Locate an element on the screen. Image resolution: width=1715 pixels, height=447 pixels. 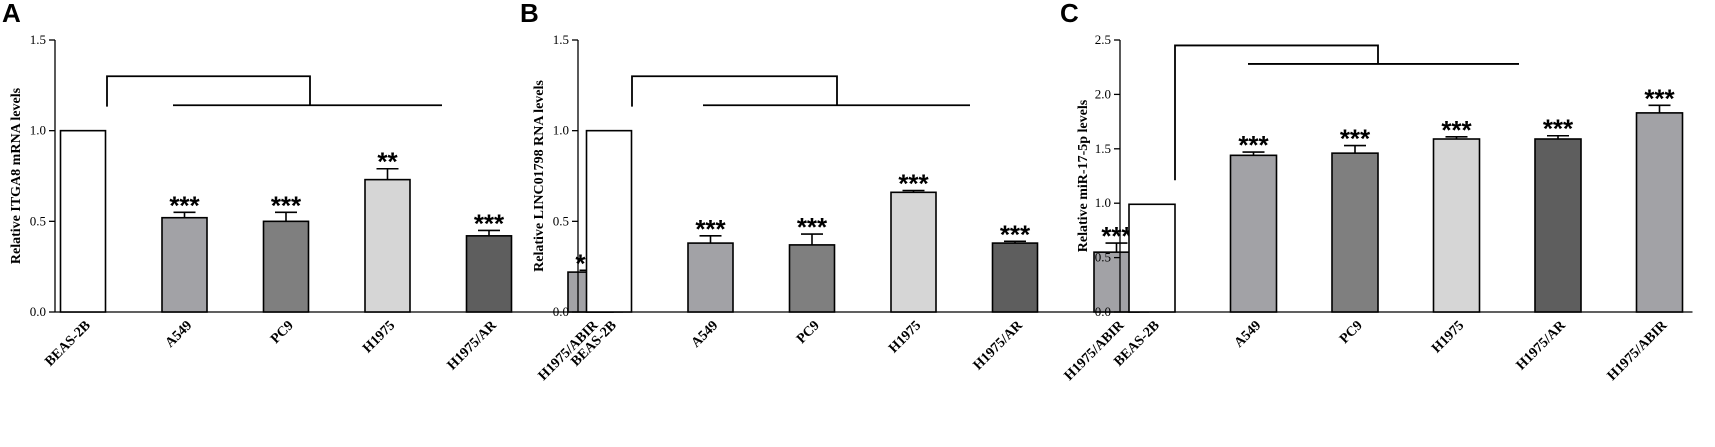
y-axis-label: Relative miR-17-5p levels is located at coordinates (1083, 175).